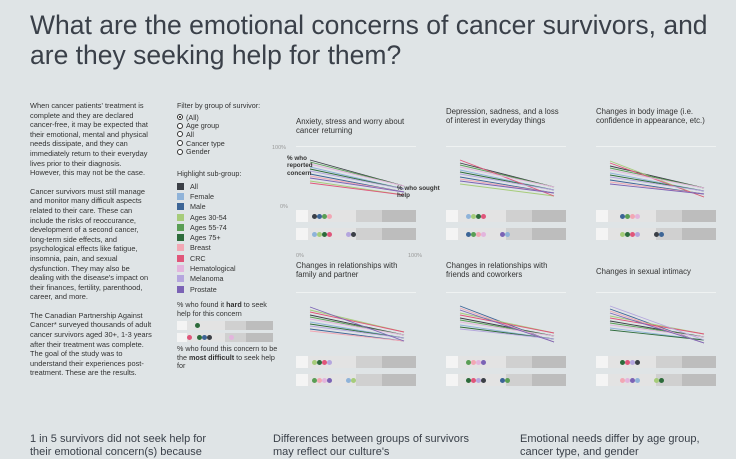 This screenshot has height=459, width=736. What do you see at coordinates (229, 227) in the screenshot?
I see `subgroup-item: Ages 55-74` at bounding box center [229, 227].